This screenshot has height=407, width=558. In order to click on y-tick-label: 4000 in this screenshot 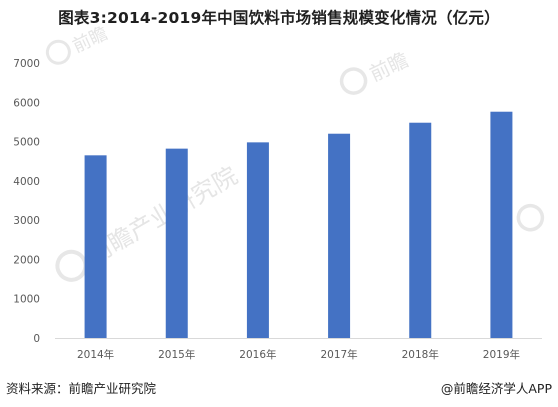, I will do `click(26, 182)`.